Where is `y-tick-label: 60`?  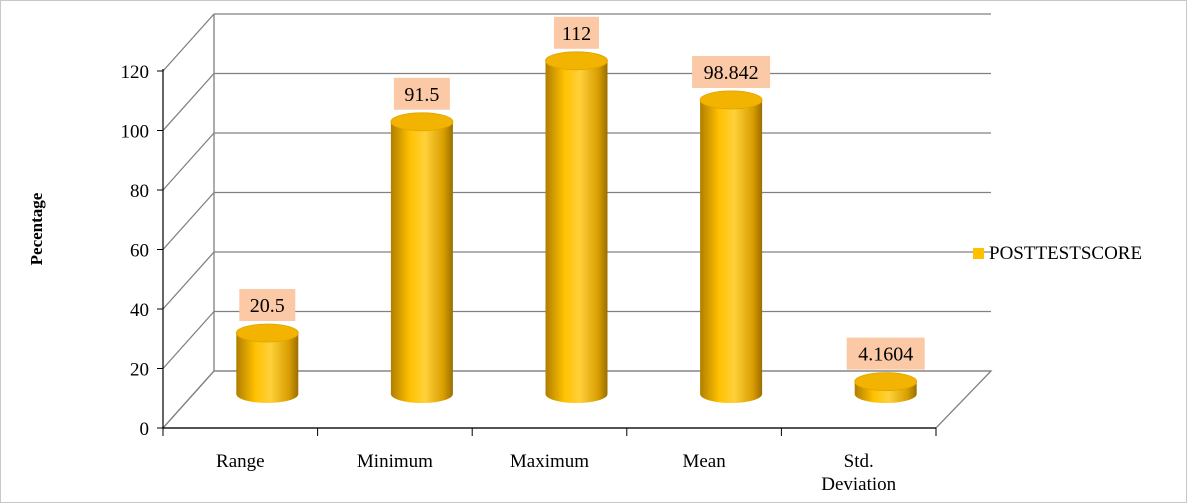
y-tick-label: 60 is located at coordinates (139, 251).